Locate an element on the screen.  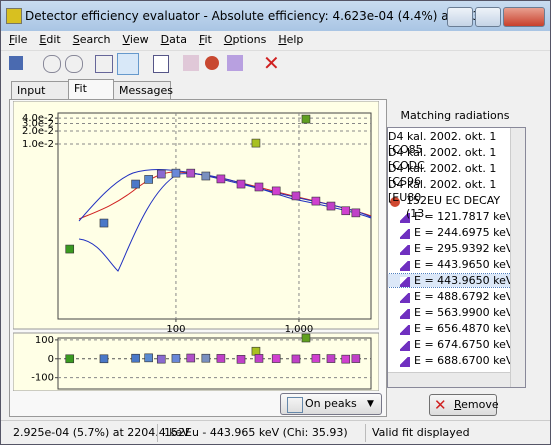
dropdown-arrow: ▼ is located at coordinates (370, 404).